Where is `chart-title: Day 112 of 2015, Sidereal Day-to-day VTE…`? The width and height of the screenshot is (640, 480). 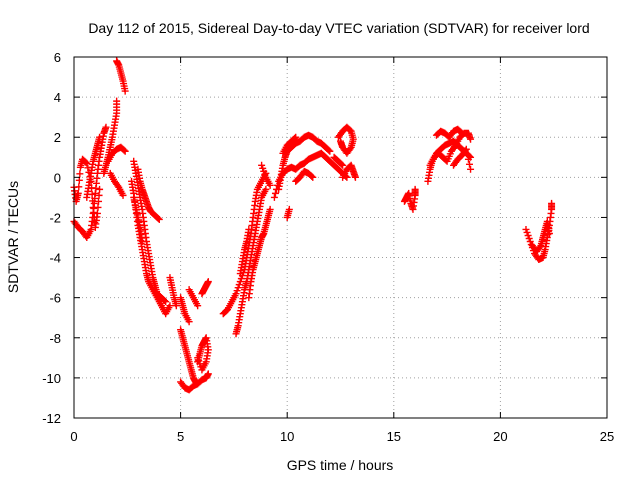 chart-title: Day 112 of 2015, Sidereal Day-to-day VTE… is located at coordinates (338, 28).